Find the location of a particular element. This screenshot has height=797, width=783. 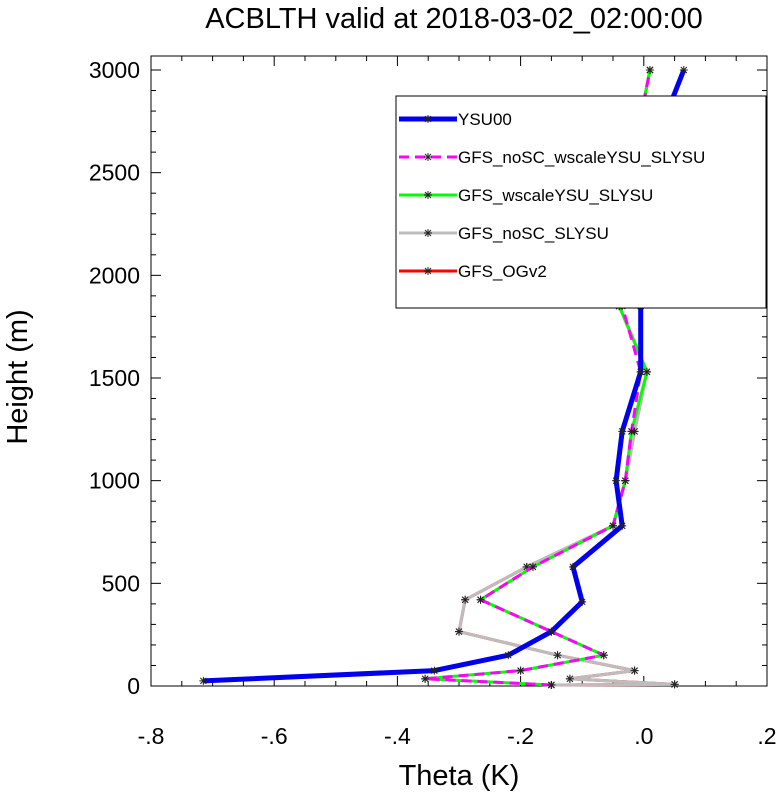

legend-label: GFS_noSC_SLYSU is located at coordinates (533, 233).